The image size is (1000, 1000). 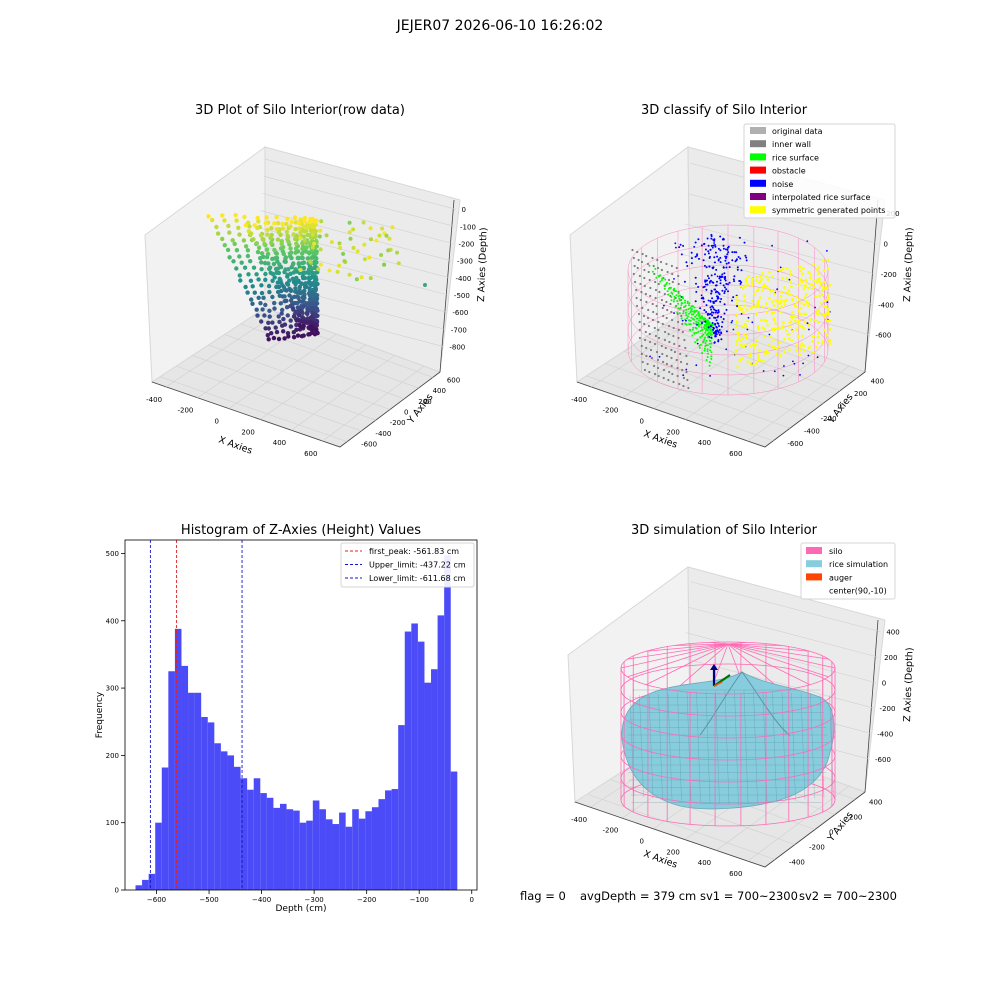 I want to click on histogram-bars, so click(x=296, y=722).